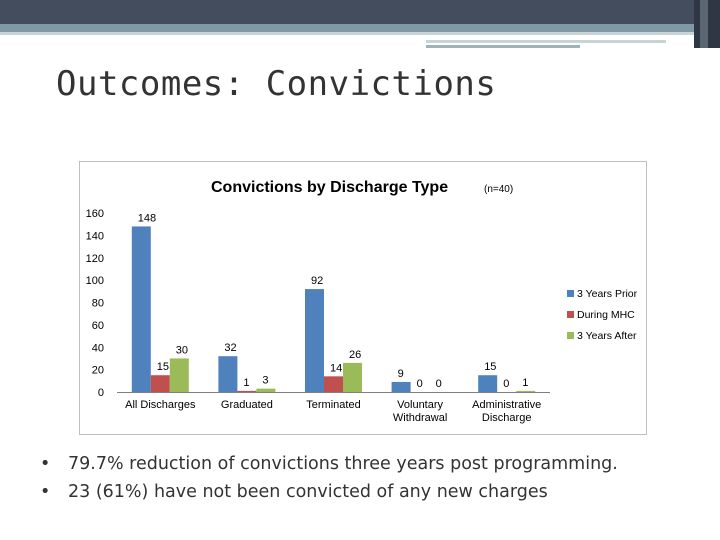  Describe the element at coordinates (607, 336) in the screenshot. I see `legend-label: 3 Years After` at that location.